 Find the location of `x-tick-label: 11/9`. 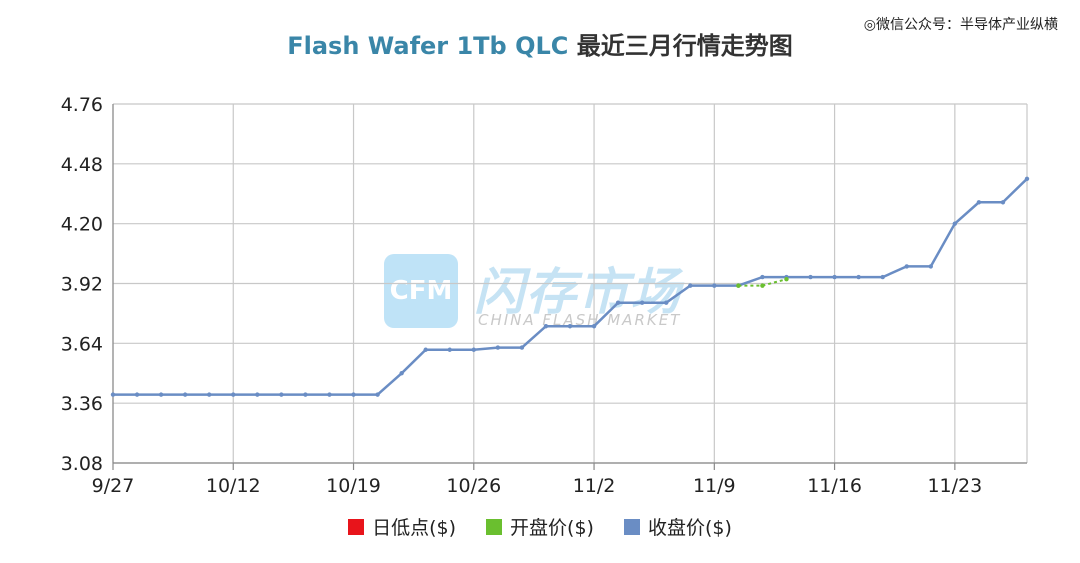

x-tick-label: 11/9 is located at coordinates (714, 486).